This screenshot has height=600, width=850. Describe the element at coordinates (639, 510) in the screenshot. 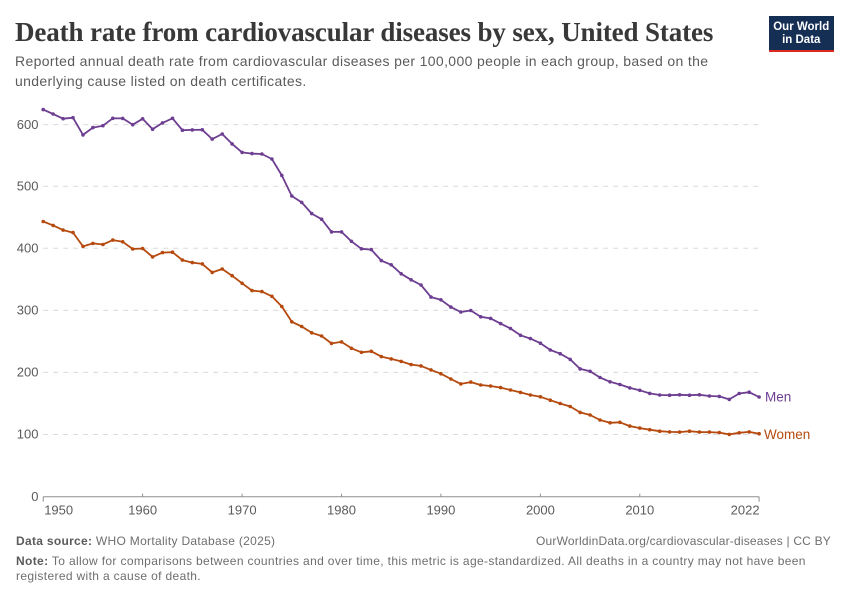

I see `svg-text: 2010` at that location.